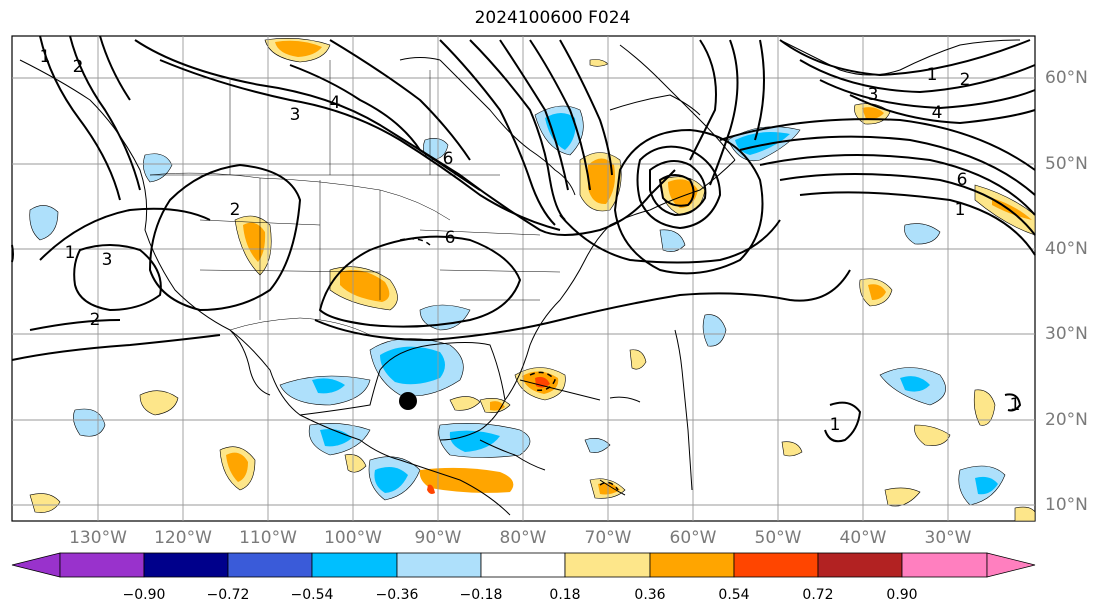 This screenshot has width=1105, height=615. What do you see at coordinates (734, 595) in the screenshot?
I see `colorbar-tick-label: 0.54` at bounding box center [734, 595].